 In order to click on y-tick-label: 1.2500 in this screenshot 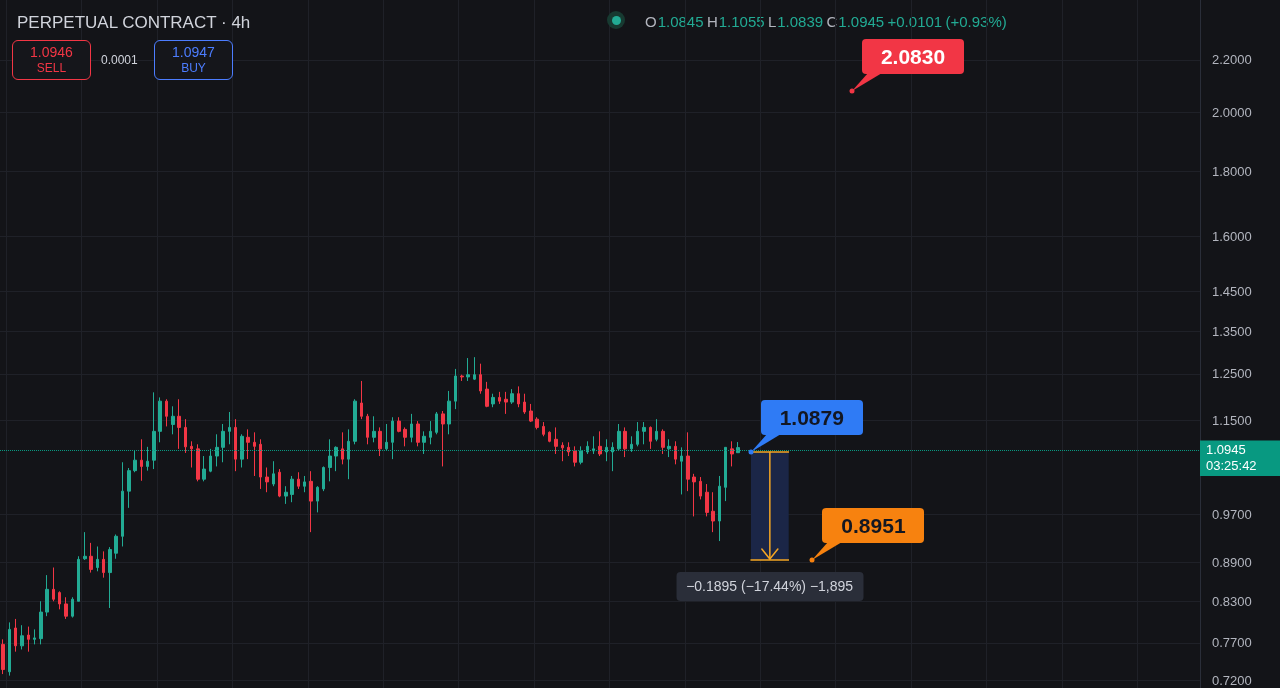, I will do `click(1232, 374)`.